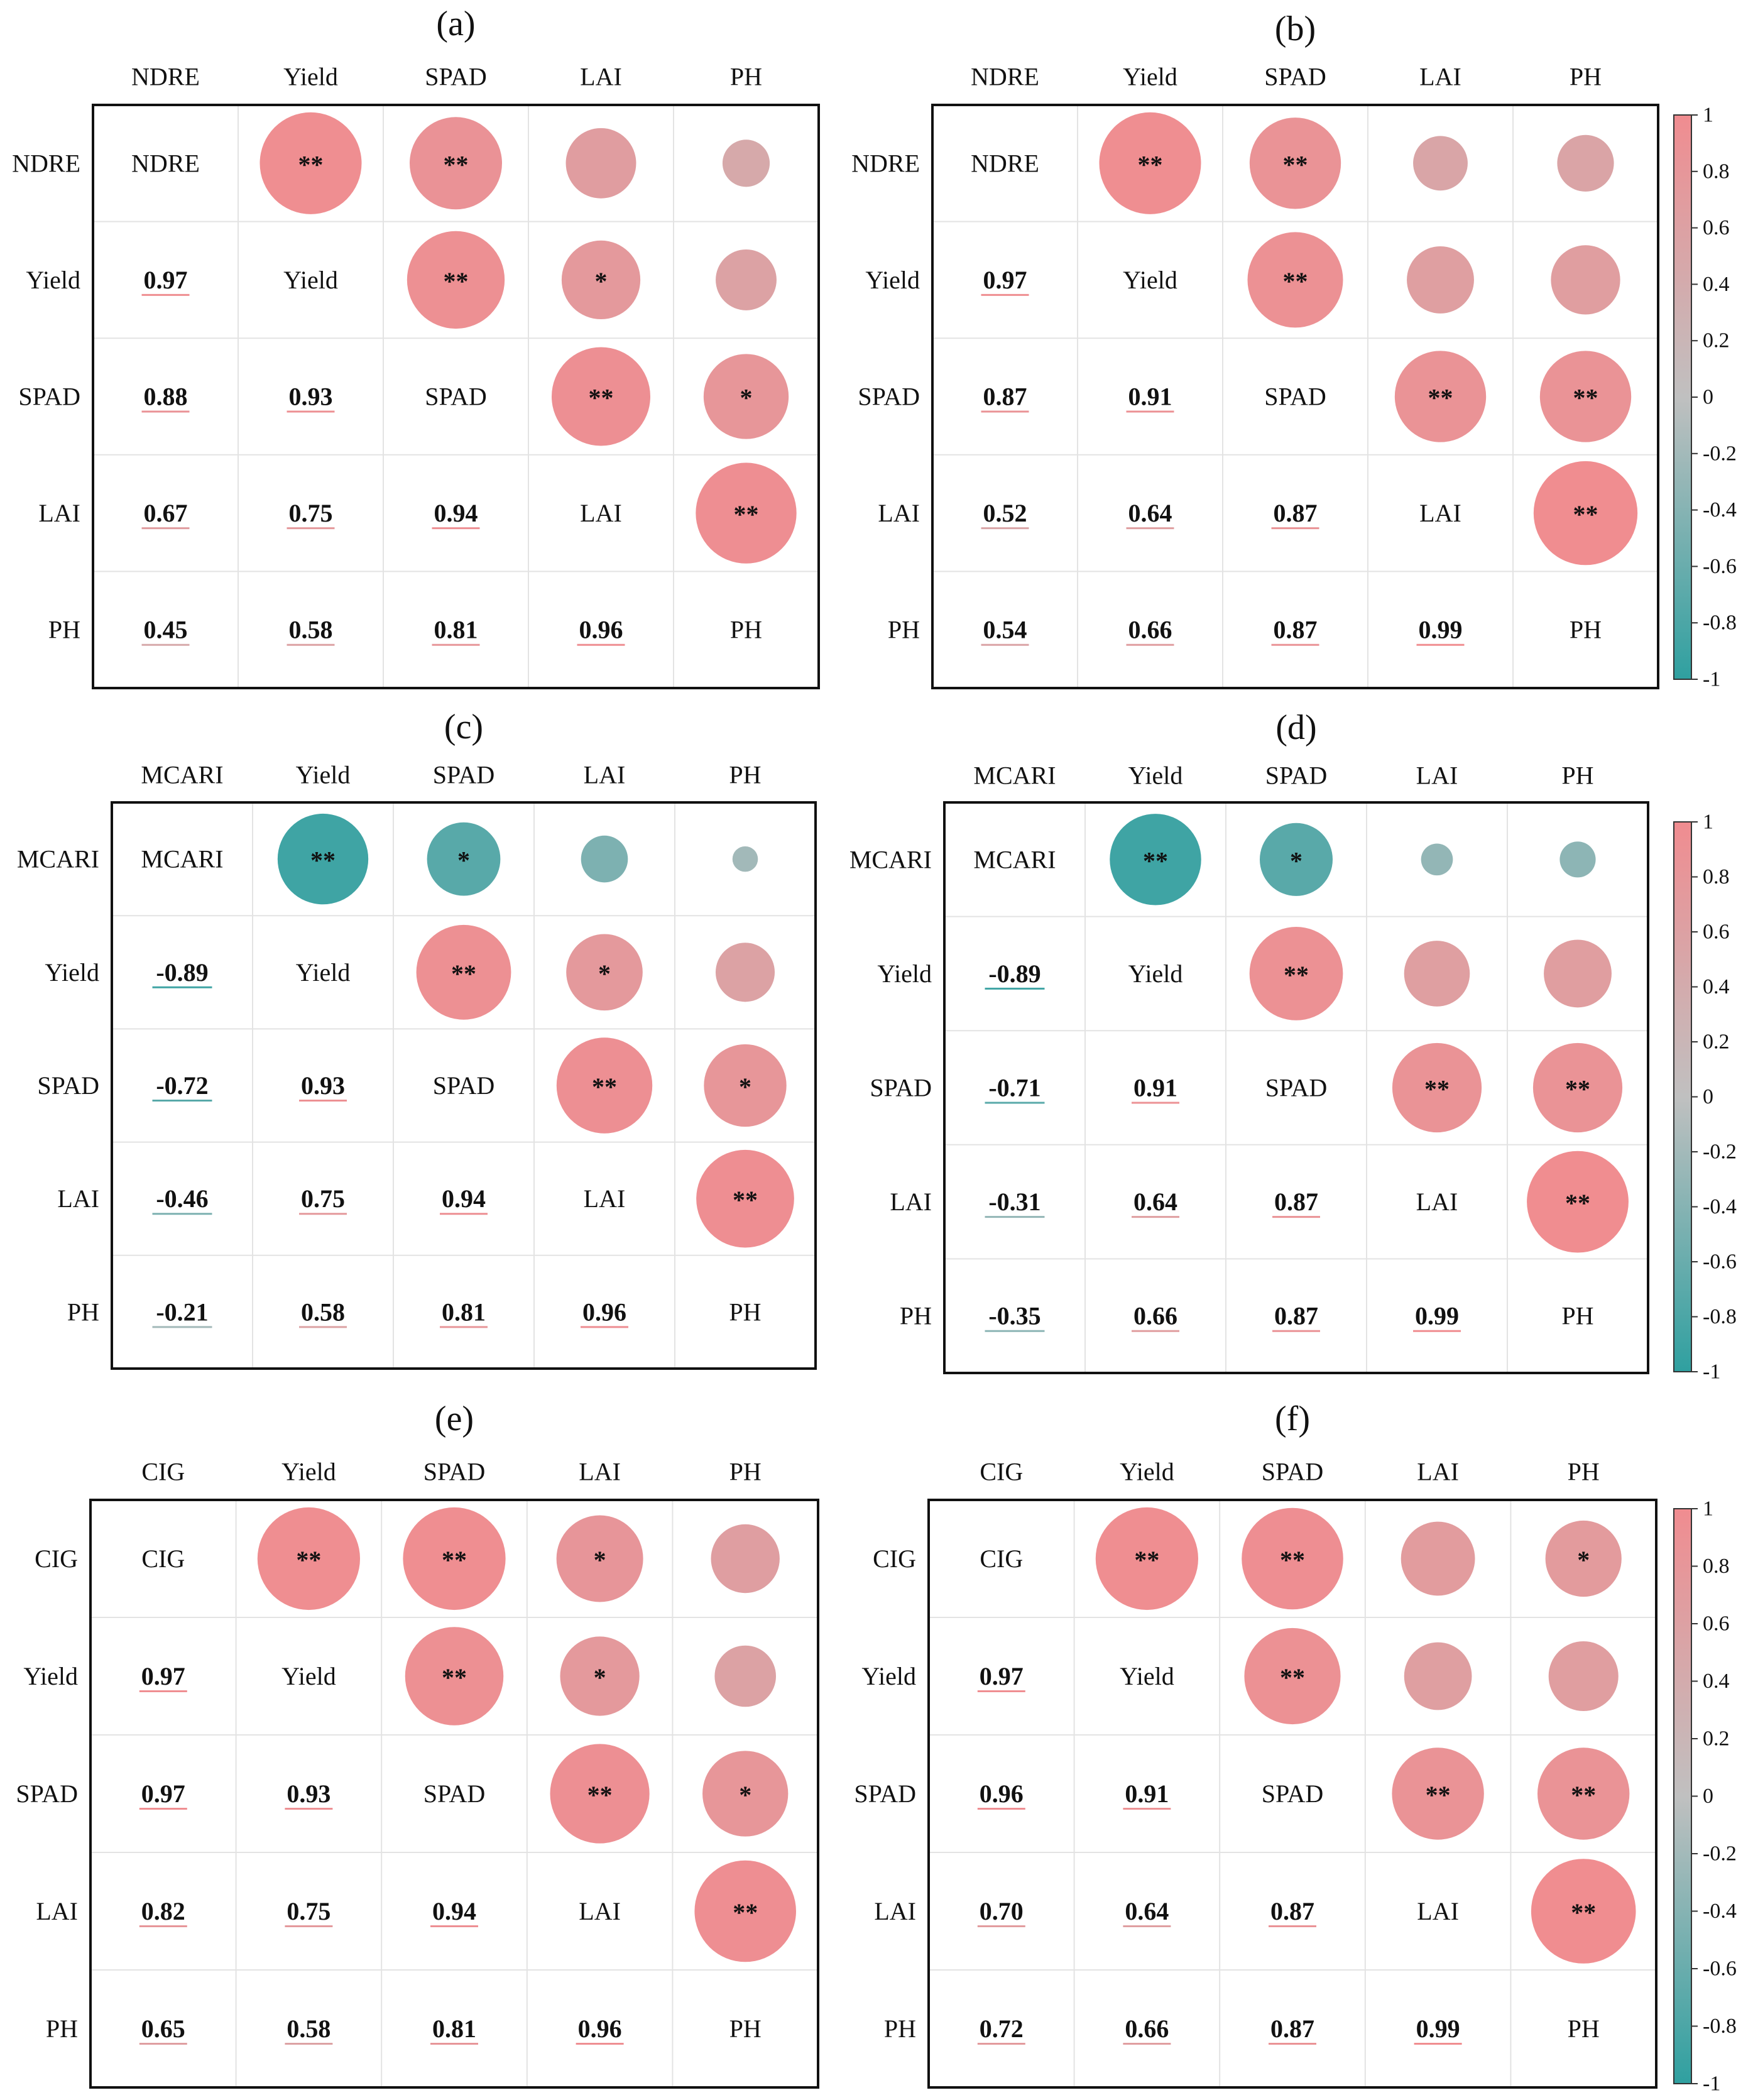 This screenshot has height=2100, width=1753. What do you see at coordinates (1720, 2026) in the screenshot?
I see `colorbar-tick-label: -0.8` at bounding box center [1720, 2026].